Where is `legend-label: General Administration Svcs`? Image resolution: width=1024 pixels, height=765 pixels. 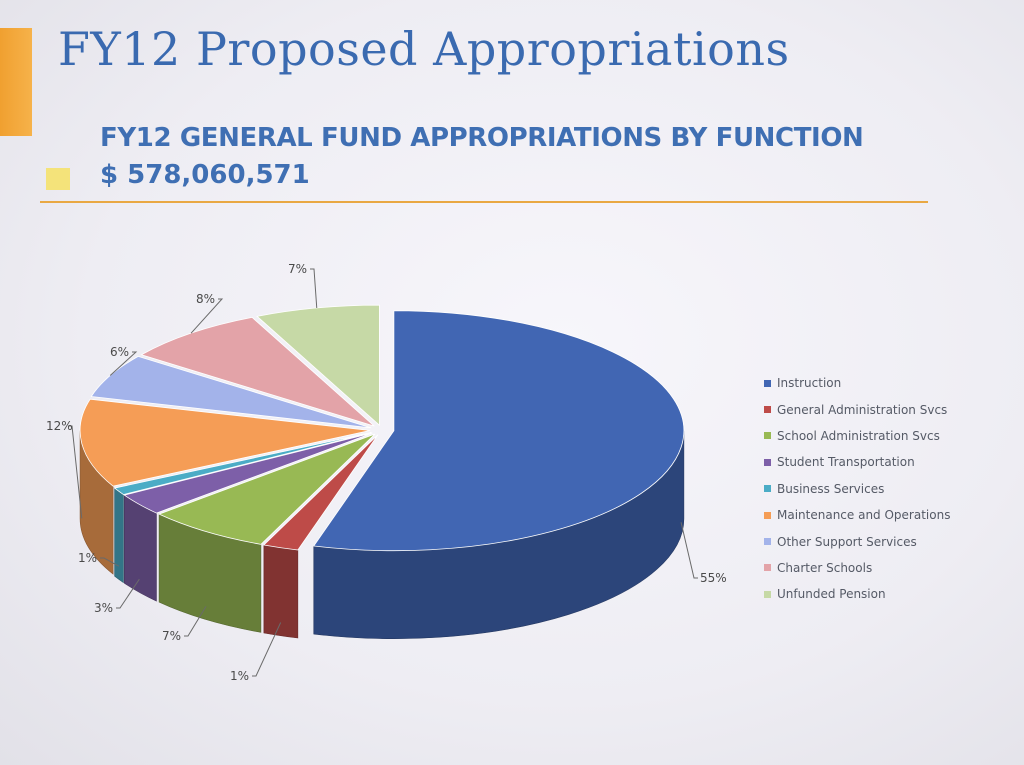 legend-label: General Administration Svcs is located at coordinates (862, 409).